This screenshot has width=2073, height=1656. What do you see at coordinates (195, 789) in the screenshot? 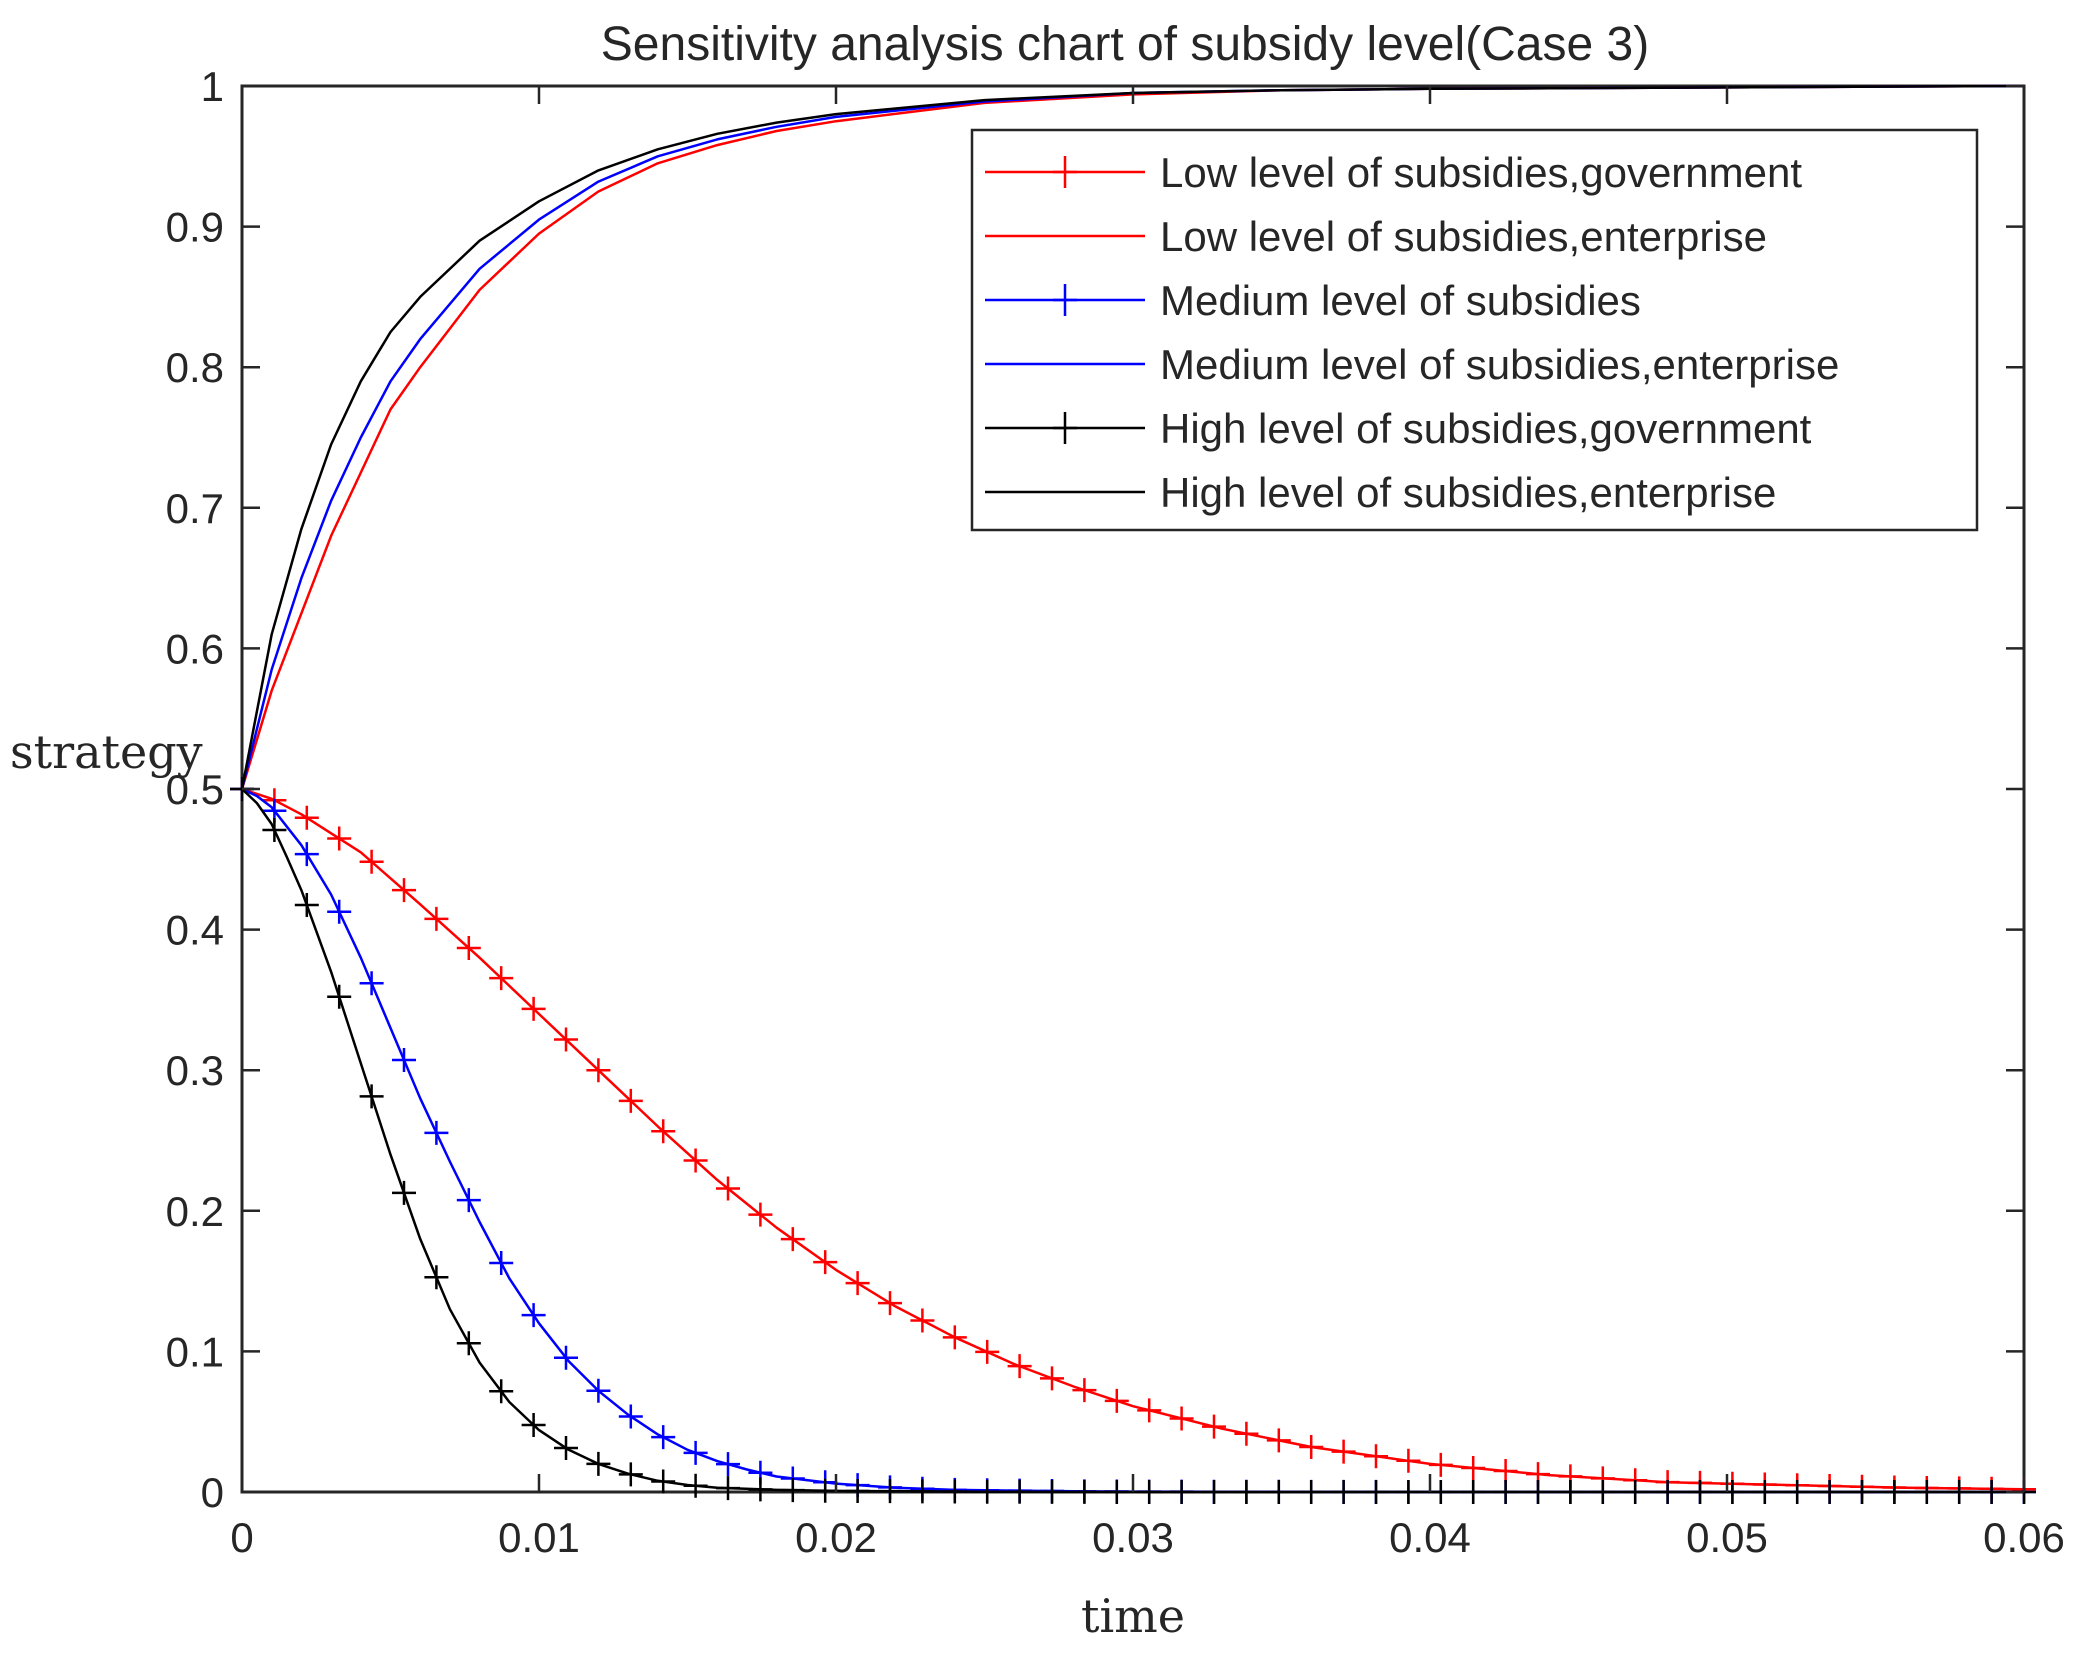
I see `y-tick-label: 0.5` at bounding box center [195, 789].